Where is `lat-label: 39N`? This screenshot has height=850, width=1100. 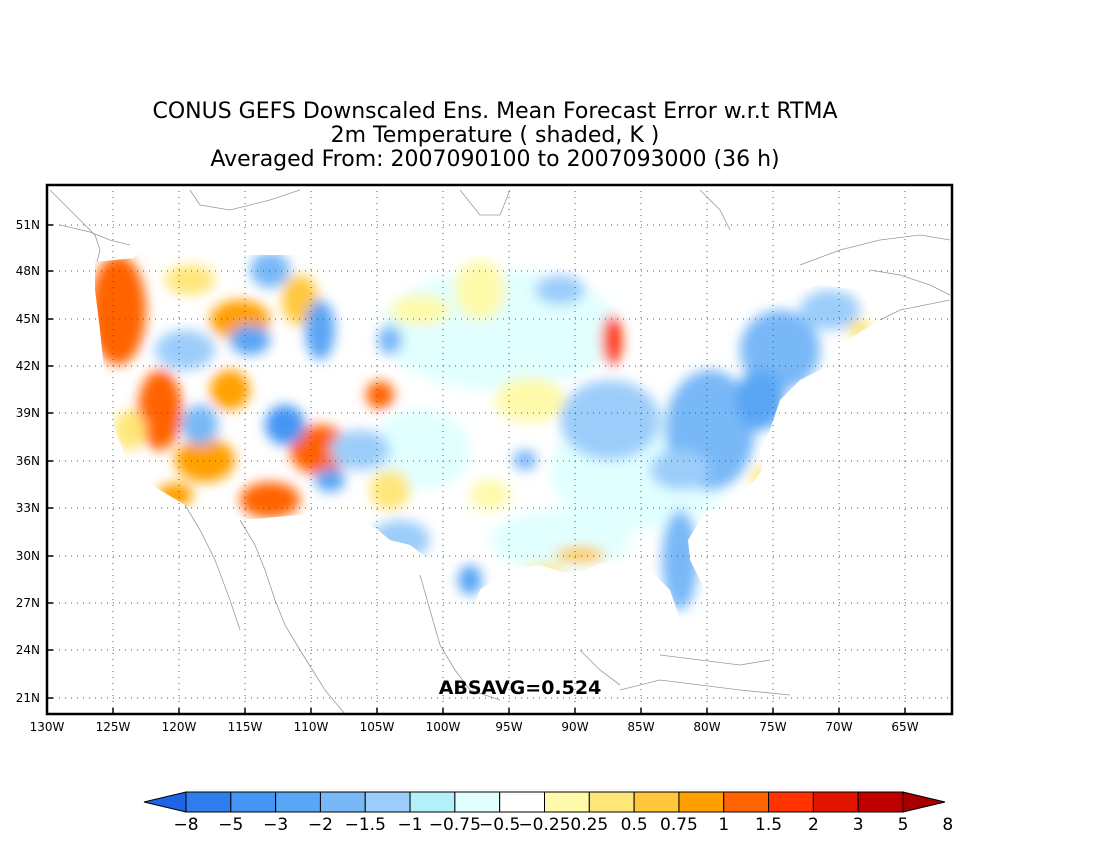 lat-label: 39N is located at coordinates (28, 413).